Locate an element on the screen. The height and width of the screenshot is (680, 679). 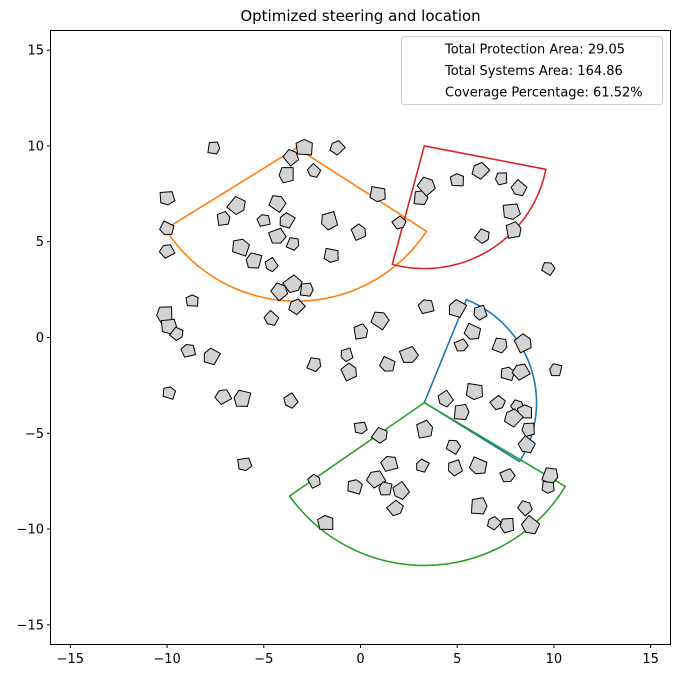
x-axis: −15 −10 −5 0 5 10 15 is located at coordinates (358, 655).